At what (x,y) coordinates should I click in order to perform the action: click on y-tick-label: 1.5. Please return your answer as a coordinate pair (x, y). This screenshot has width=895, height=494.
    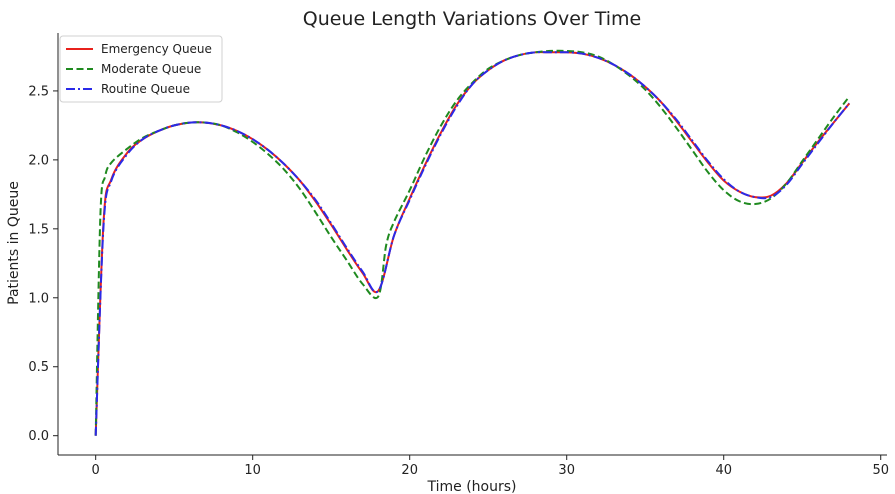
    Looking at the image, I should click on (38, 229).